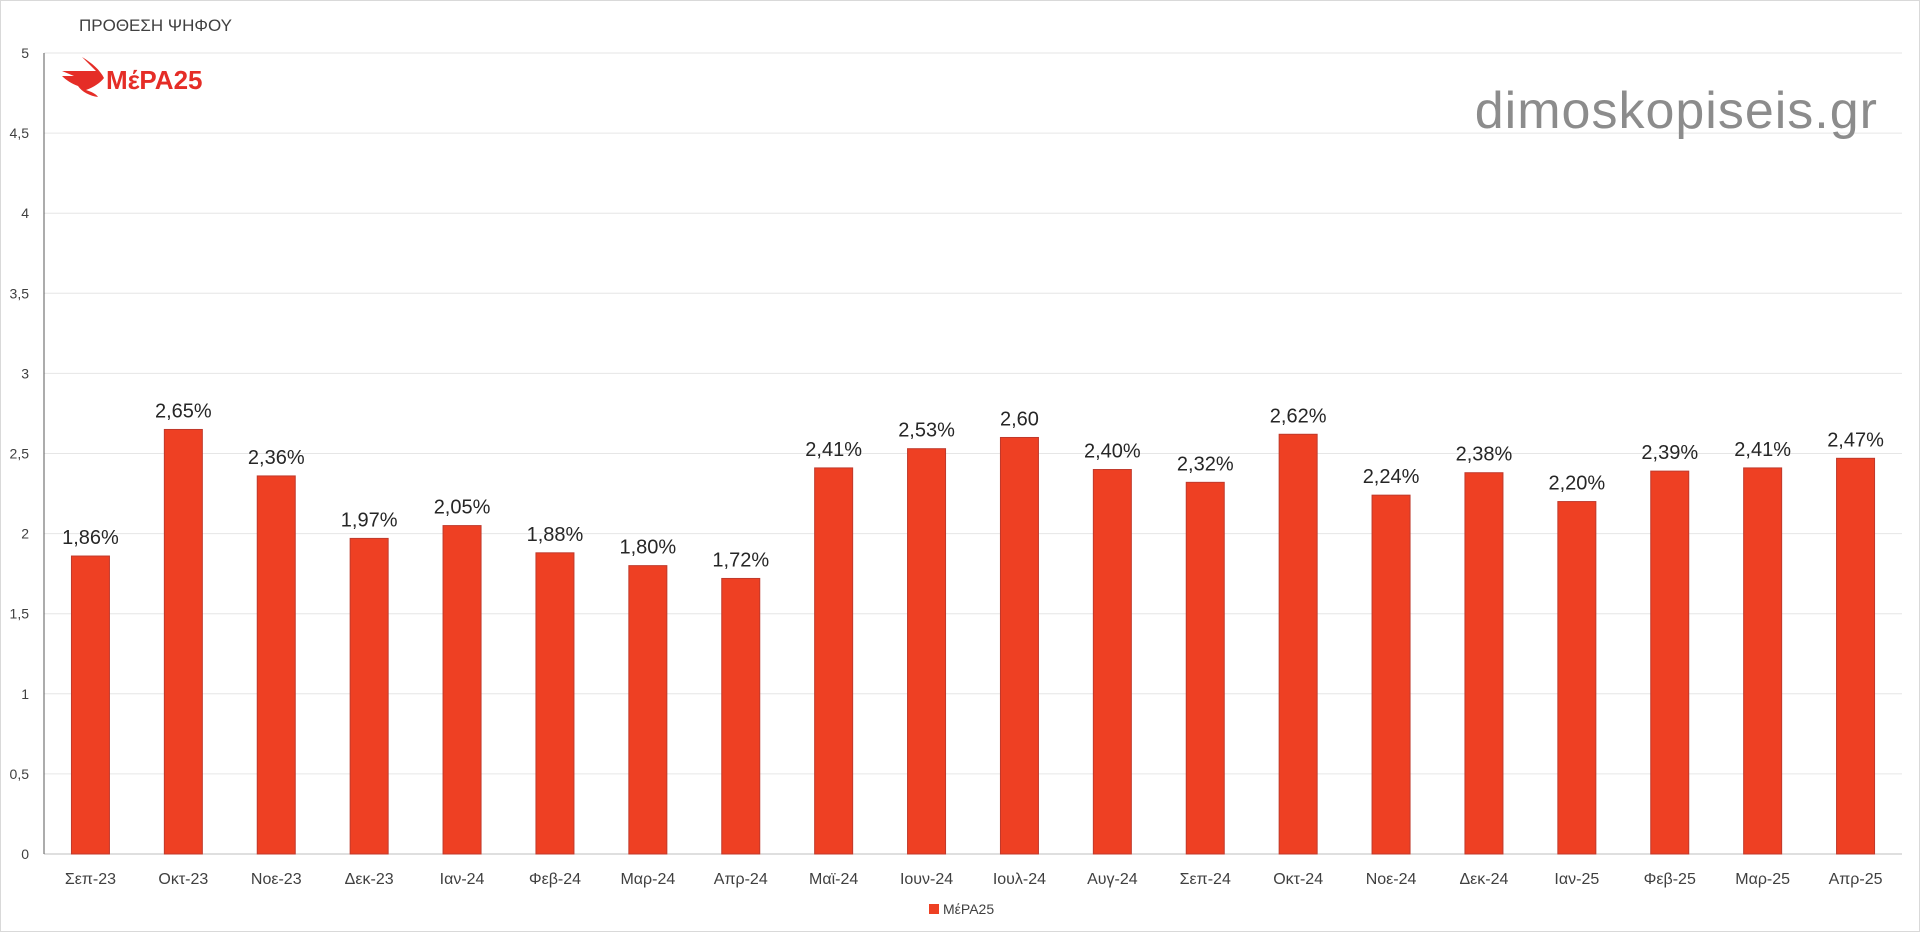 The image size is (1920, 932). Describe the element at coordinates (1855, 440) in the screenshot. I see `data-label: 2,47%` at that location.